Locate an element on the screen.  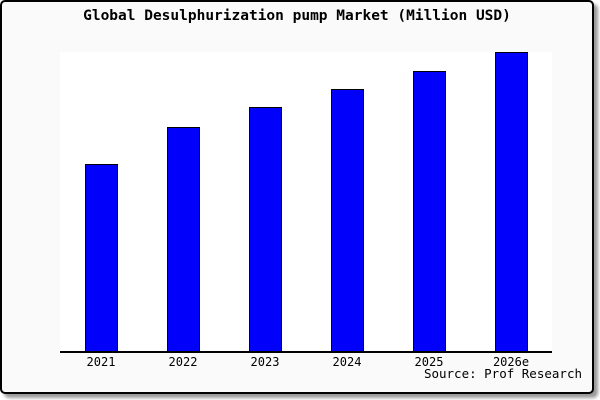
x-tick-label-2025: 2025 is located at coordinates (429, 362).